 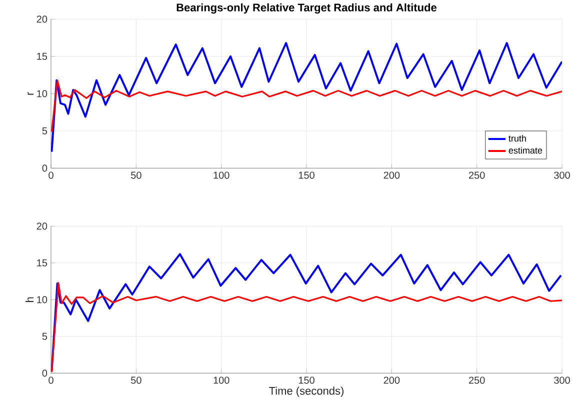 What do you see at coordinates (525, 150) in the screenshot?
I see `legend-label: estimate` at bounding box center [525, 150].